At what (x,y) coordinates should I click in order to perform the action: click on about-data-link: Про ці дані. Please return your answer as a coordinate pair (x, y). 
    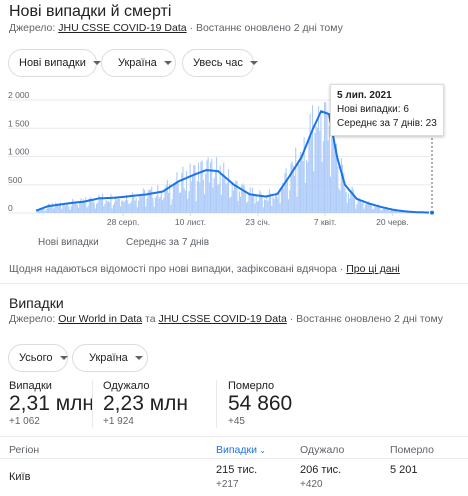
    Looking at the image, I should click on (373, 269).